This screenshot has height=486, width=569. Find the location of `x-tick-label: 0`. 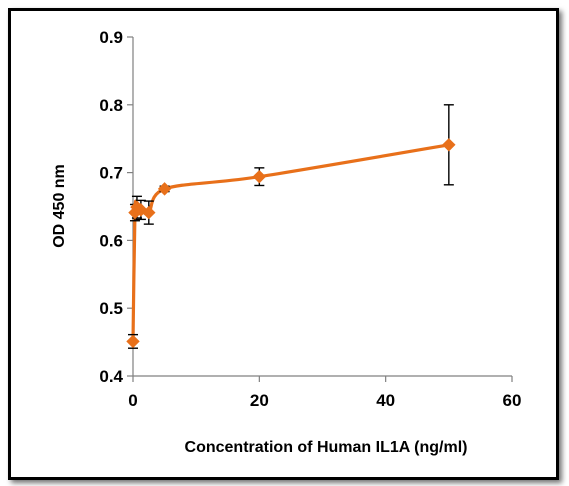

x-tick-label: 0 is located at coordinates (132, 400).